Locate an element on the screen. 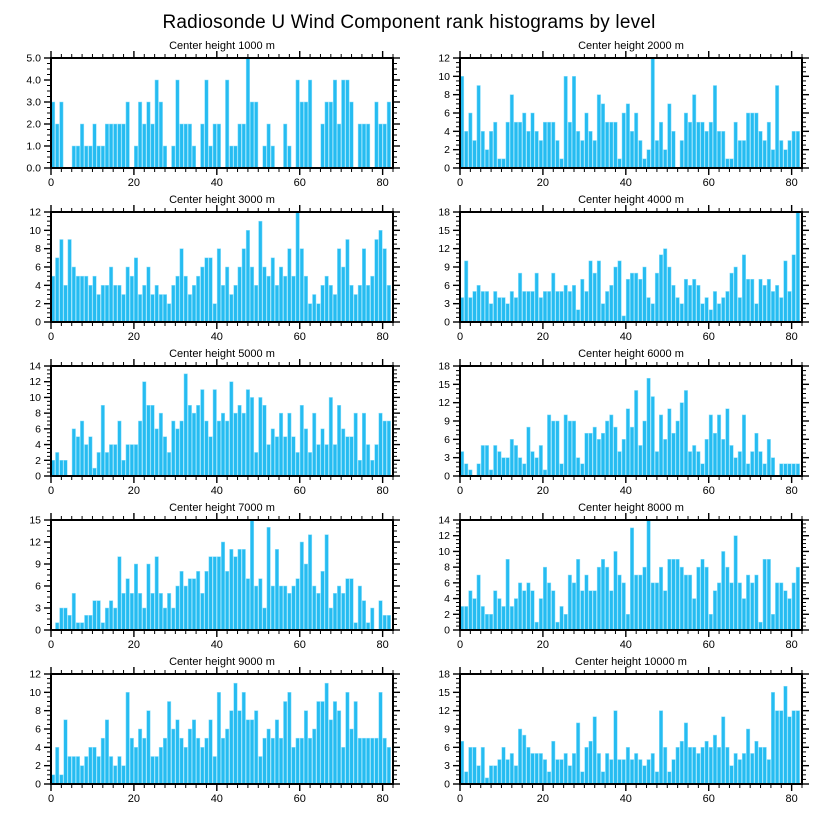  x-tick-label: 80 is located at coordinates (791, 645).